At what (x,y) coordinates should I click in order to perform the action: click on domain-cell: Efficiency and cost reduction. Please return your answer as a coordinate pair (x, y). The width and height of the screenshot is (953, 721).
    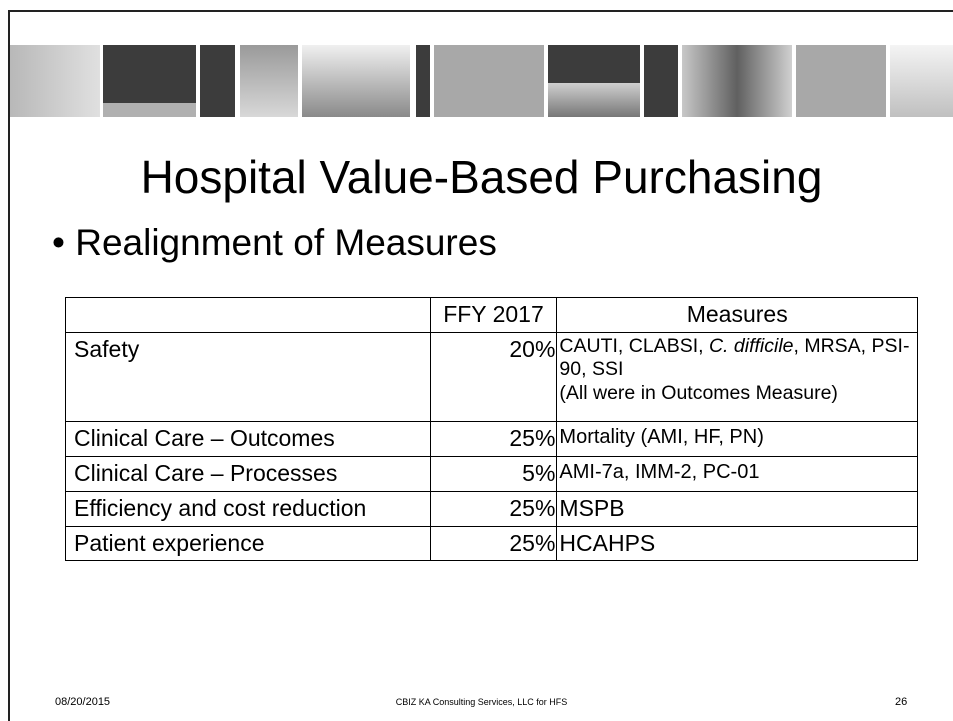
    Looking at the image, I should click on (248, 508).